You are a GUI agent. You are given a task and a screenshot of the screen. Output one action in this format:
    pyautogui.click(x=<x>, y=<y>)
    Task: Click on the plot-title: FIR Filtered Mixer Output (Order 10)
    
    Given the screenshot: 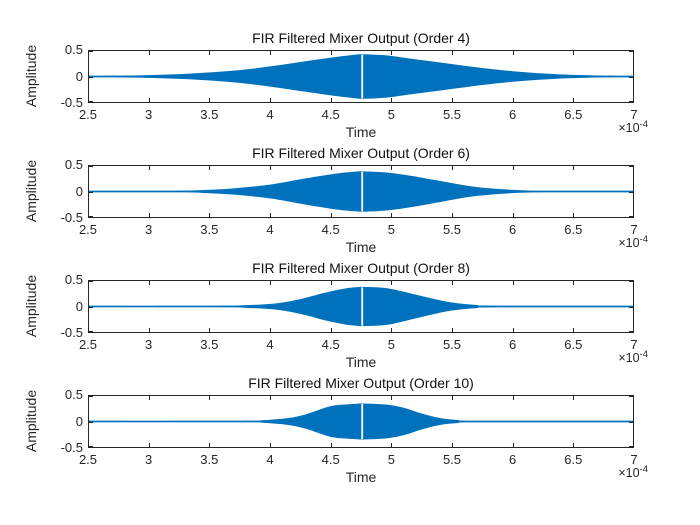 What is the action you would take?
    pyautogui.click(x=361, y=383)
    